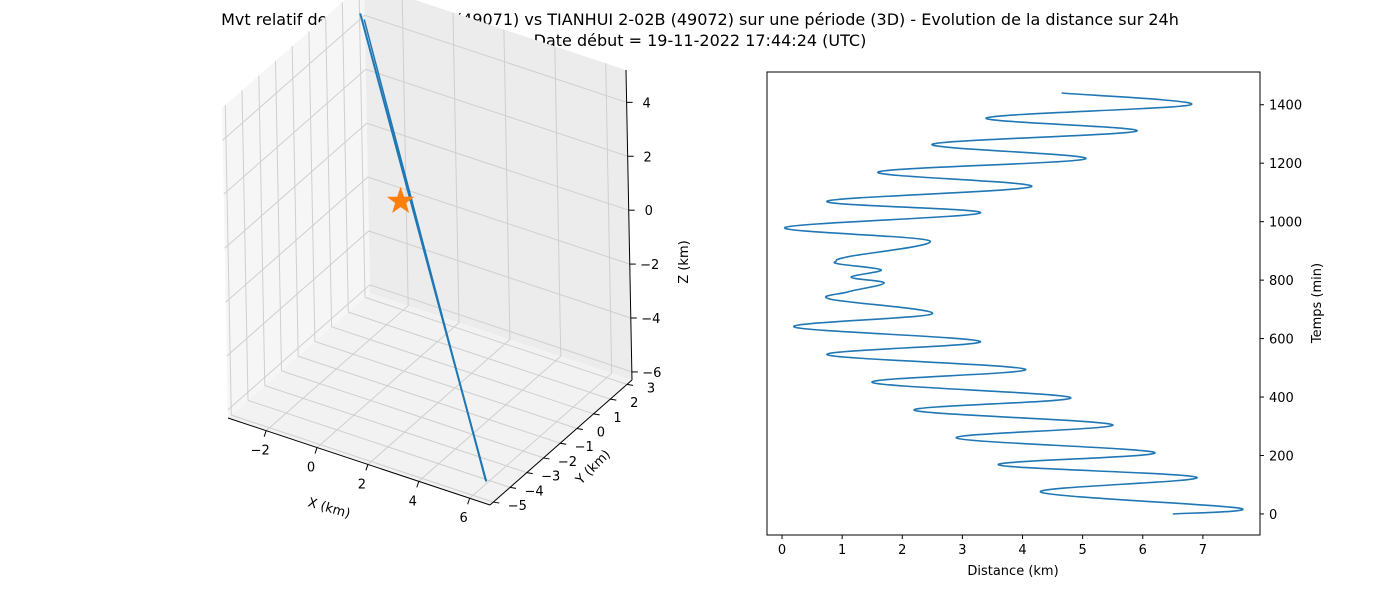 This screenshot has width=1400, height=600. I want to click on x-tick-label: 0, so click(311, 468).